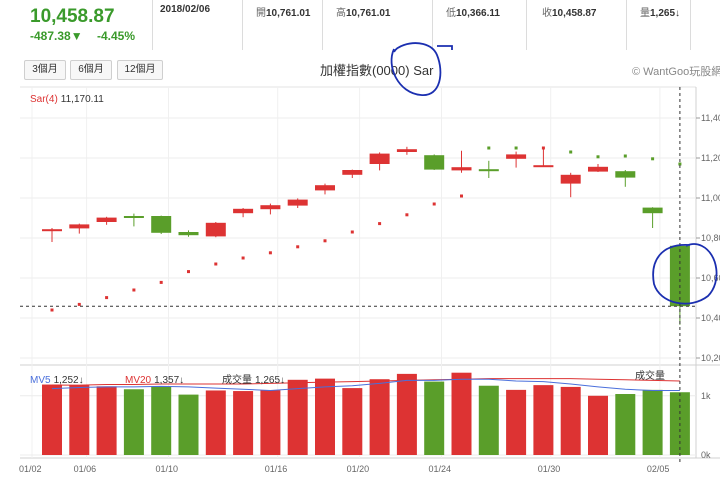  Describe the element at coordinates (706, 455) in the screenshot. I see `volume-tick-label: 0k` at that location.